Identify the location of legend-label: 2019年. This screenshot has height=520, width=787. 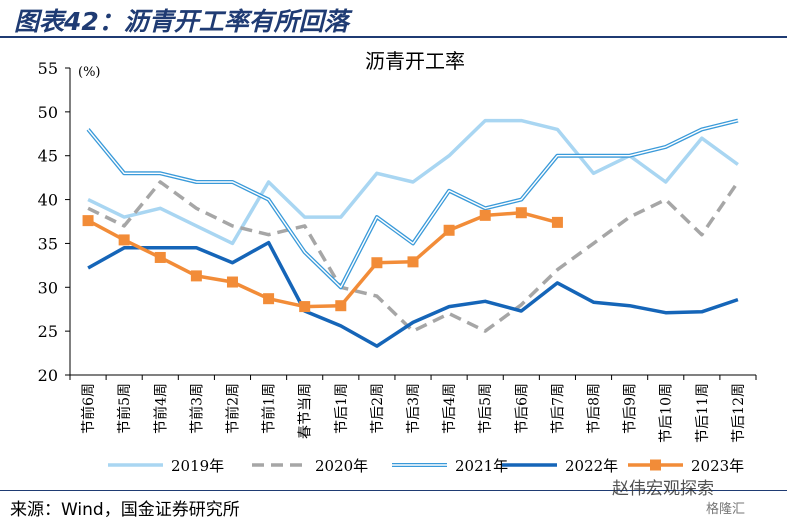
(197, 466).